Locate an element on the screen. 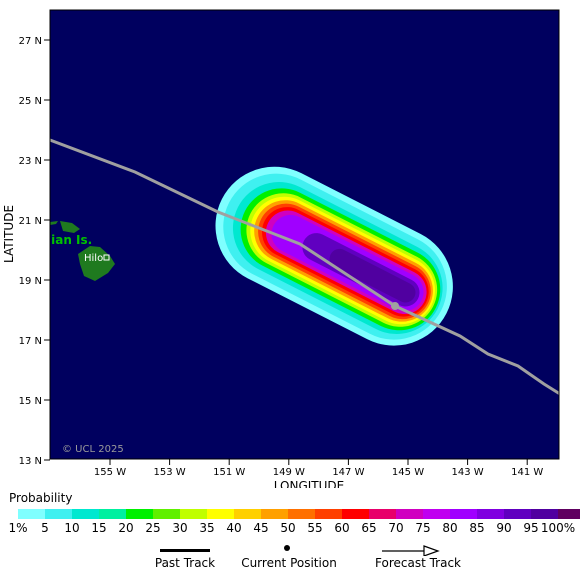 The height and width of the screenshot is (579, 580). longitude-axis: 155 W 153 W 151 W 149 W 147 W 145 W 143 W 141 W is located at coordinates (318, 468).